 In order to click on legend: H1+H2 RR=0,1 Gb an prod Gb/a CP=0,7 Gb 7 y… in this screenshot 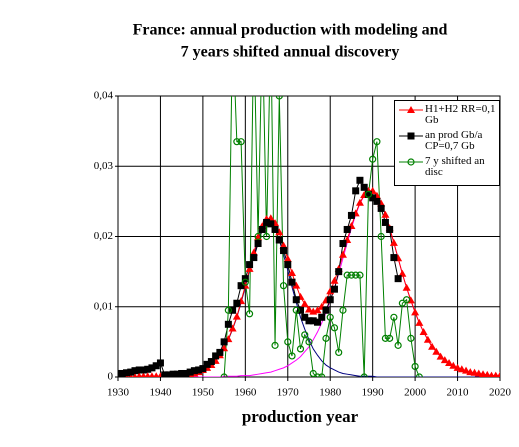, I will do `click(447, 143)`.